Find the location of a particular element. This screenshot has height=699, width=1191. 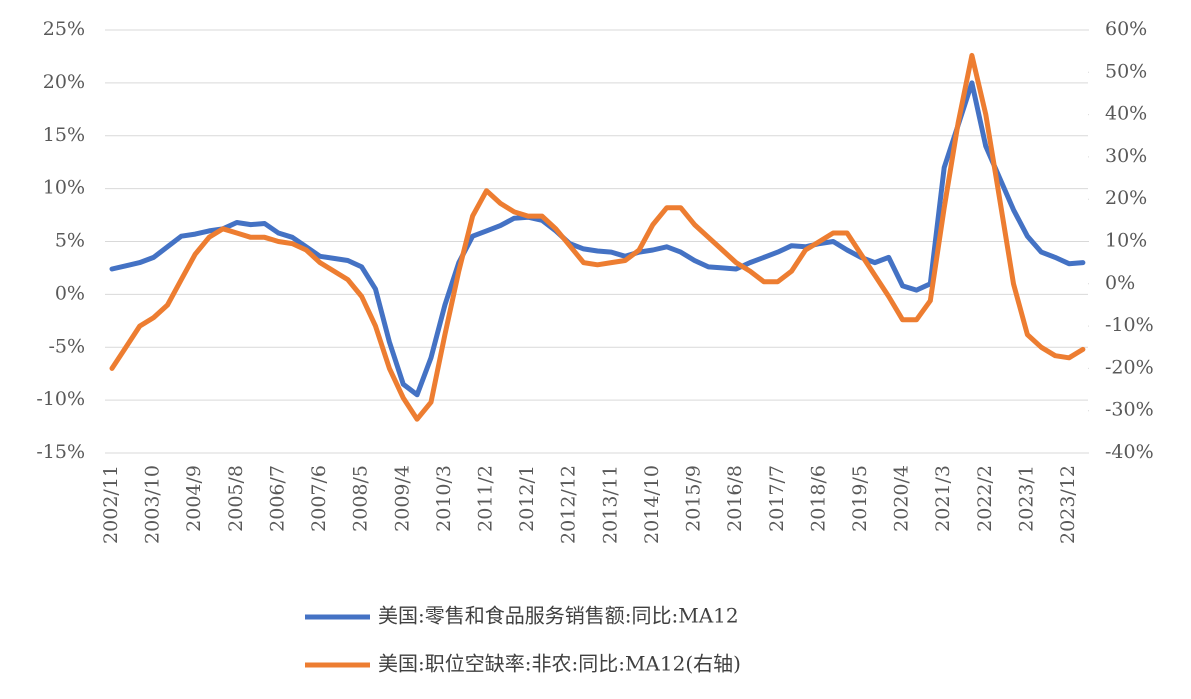

y-tick-label: 0% is located at coordinates (70, 293).